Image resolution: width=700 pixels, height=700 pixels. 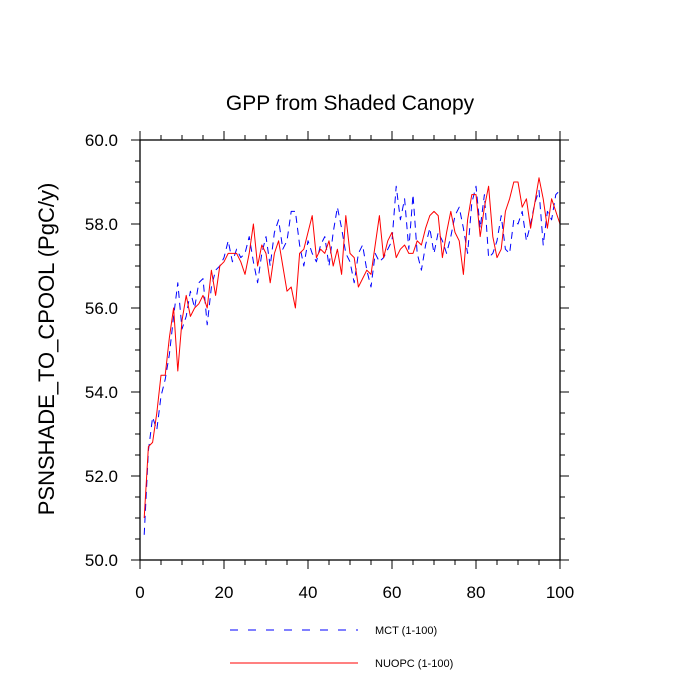 What do you see at coordinates (414, 664) in the screenshot?
I see `legend-label-nuopc: NUOPC (1-100)` at bounding box center [414, 664].